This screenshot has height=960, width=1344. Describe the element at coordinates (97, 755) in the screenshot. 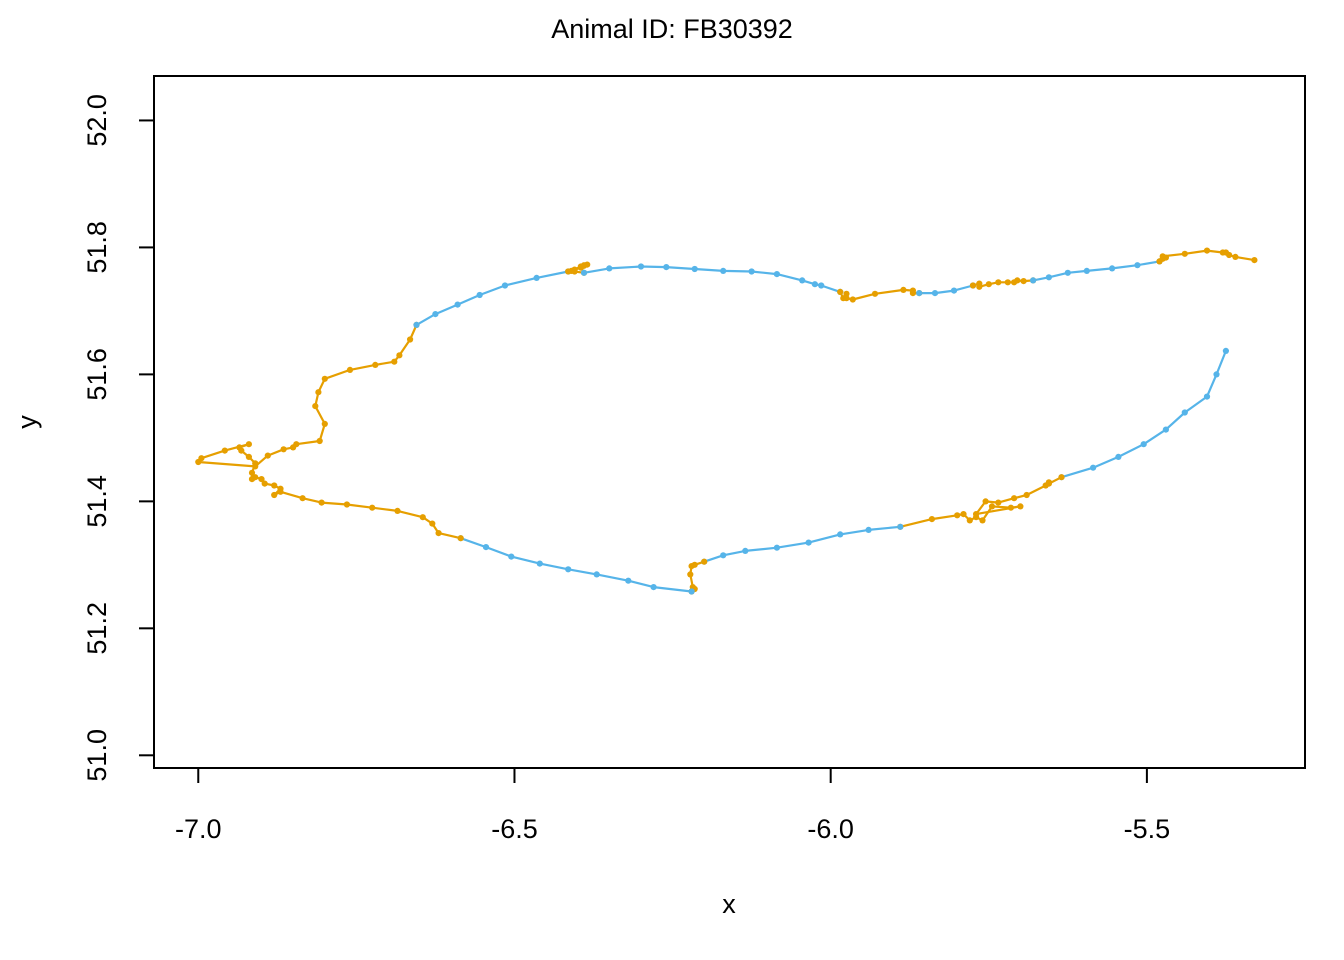

I see `y-tick-label: 51.0` at that location.